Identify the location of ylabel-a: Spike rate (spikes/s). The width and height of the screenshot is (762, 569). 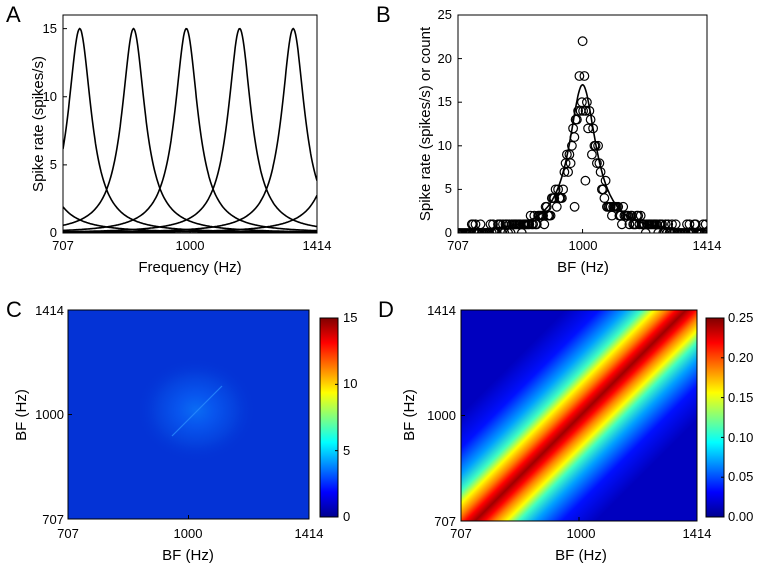
(38, 124).